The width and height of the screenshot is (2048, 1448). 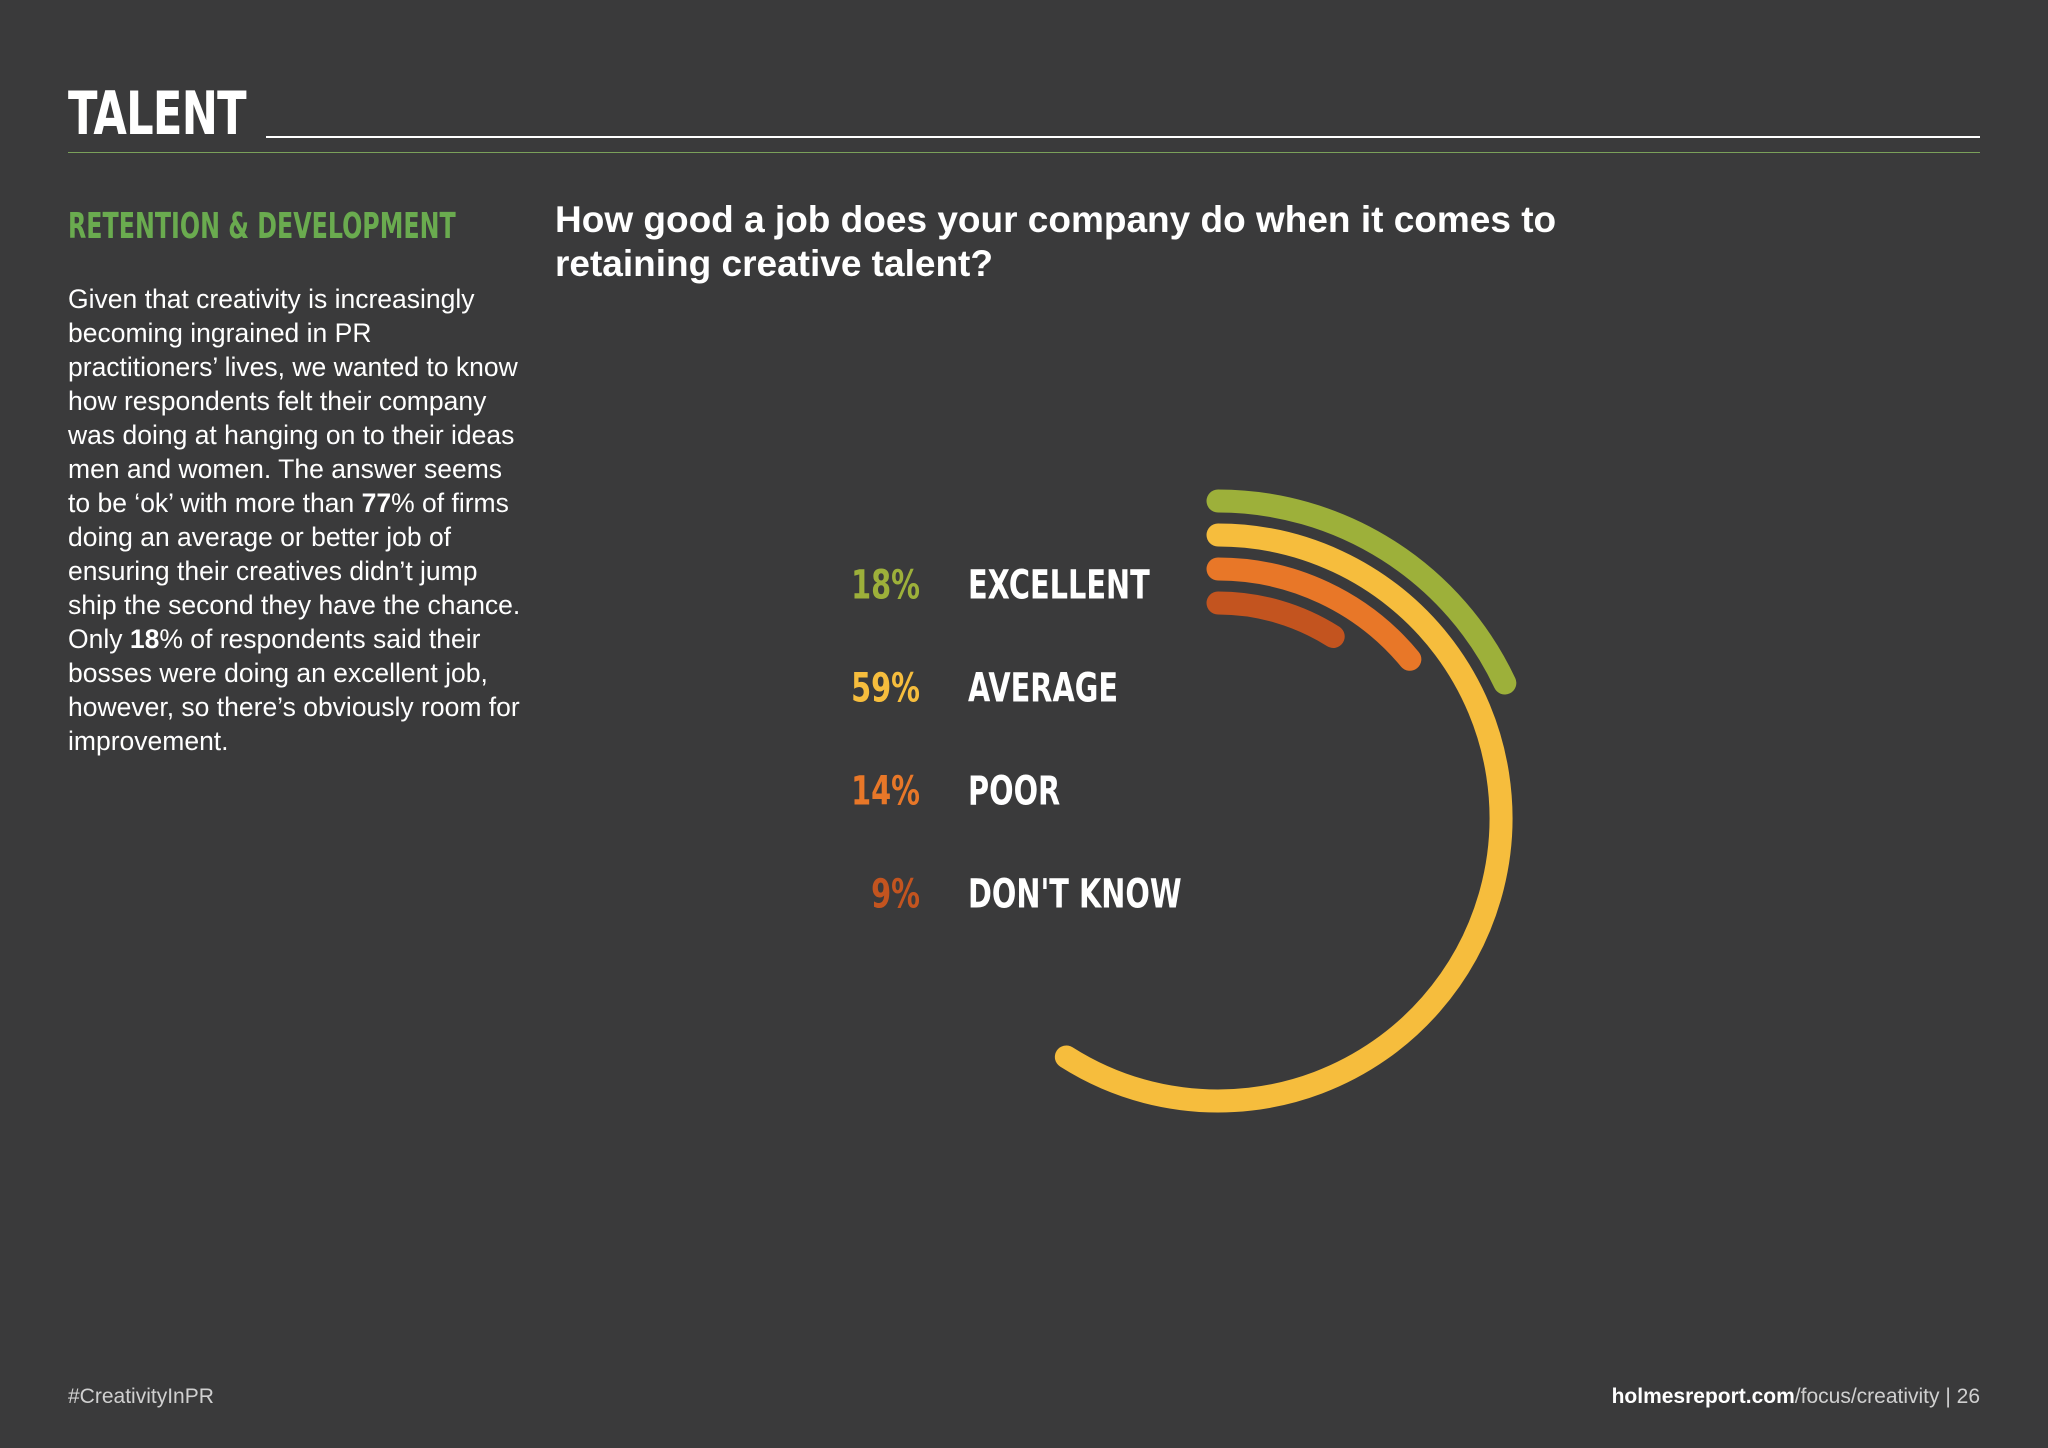 What do you see at coordinates (157, 114) in the screenshot?
I see `section-title: TALENT` at bounding box center [157, 114].